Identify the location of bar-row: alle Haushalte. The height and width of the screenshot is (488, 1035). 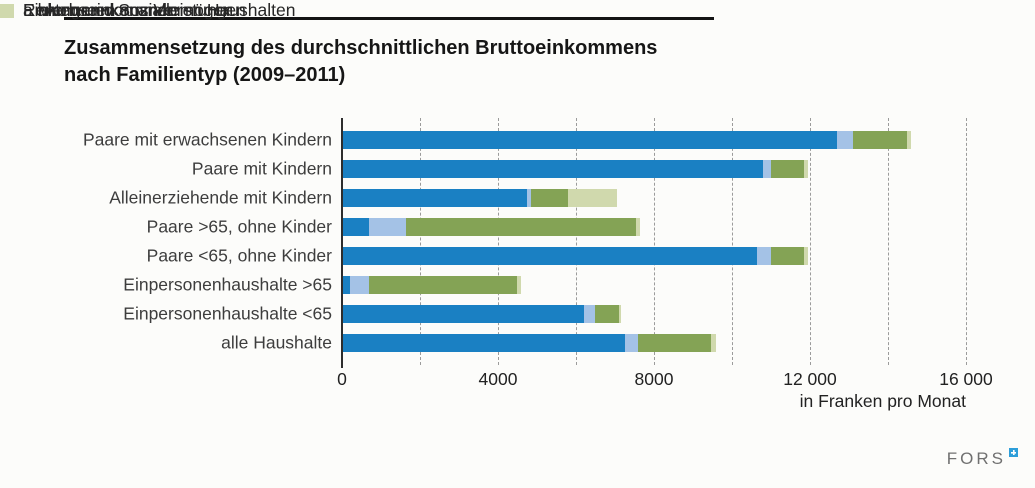
(469, 343).